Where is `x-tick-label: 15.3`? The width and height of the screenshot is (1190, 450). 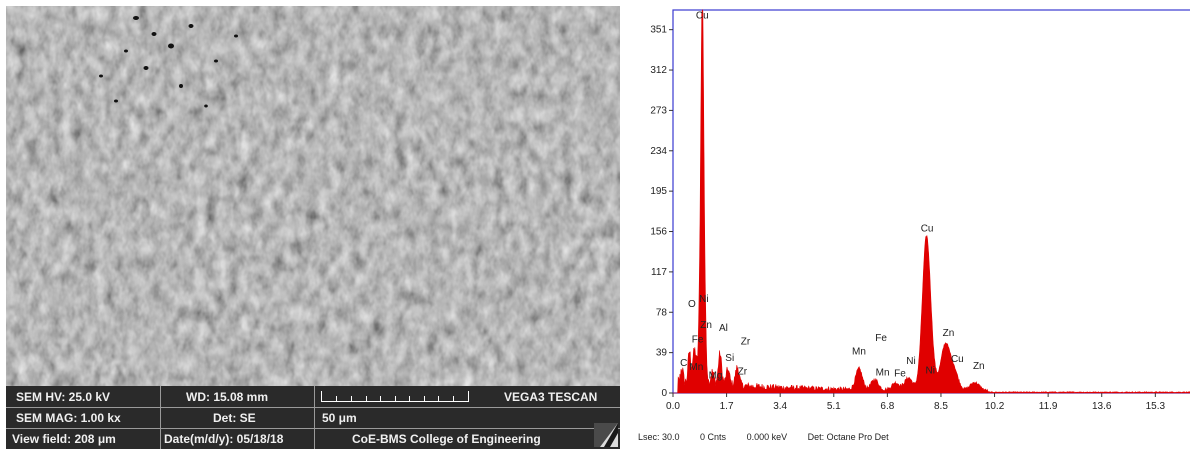
x-tick-label: 15.3 is located at coordinates (1156, 406).